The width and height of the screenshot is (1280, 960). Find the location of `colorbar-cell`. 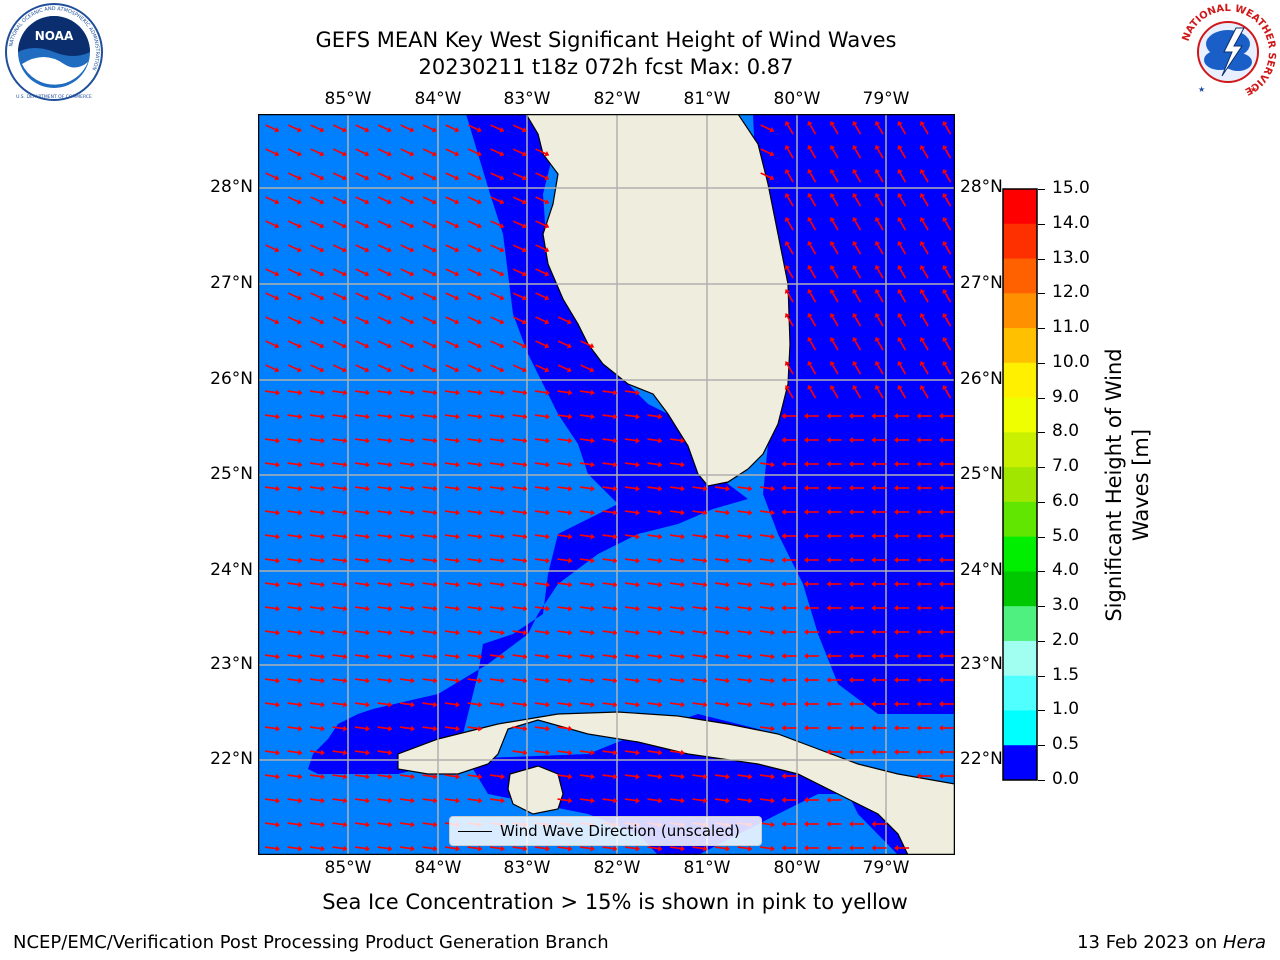

colorbar-cell is located at coordinates (1020, 589).